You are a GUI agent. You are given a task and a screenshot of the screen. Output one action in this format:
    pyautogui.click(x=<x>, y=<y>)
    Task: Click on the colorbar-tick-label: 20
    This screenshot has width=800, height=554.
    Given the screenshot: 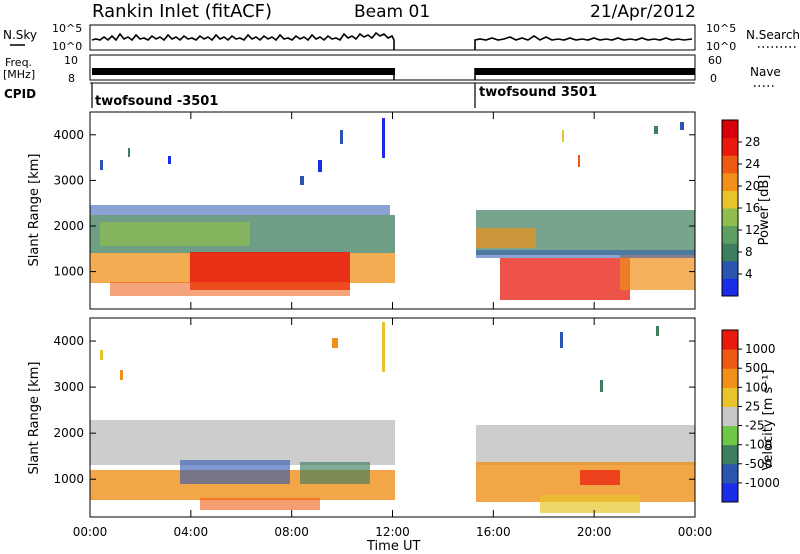 What is the action you would take?
    pyautogui.click(x=752, y=186)
    